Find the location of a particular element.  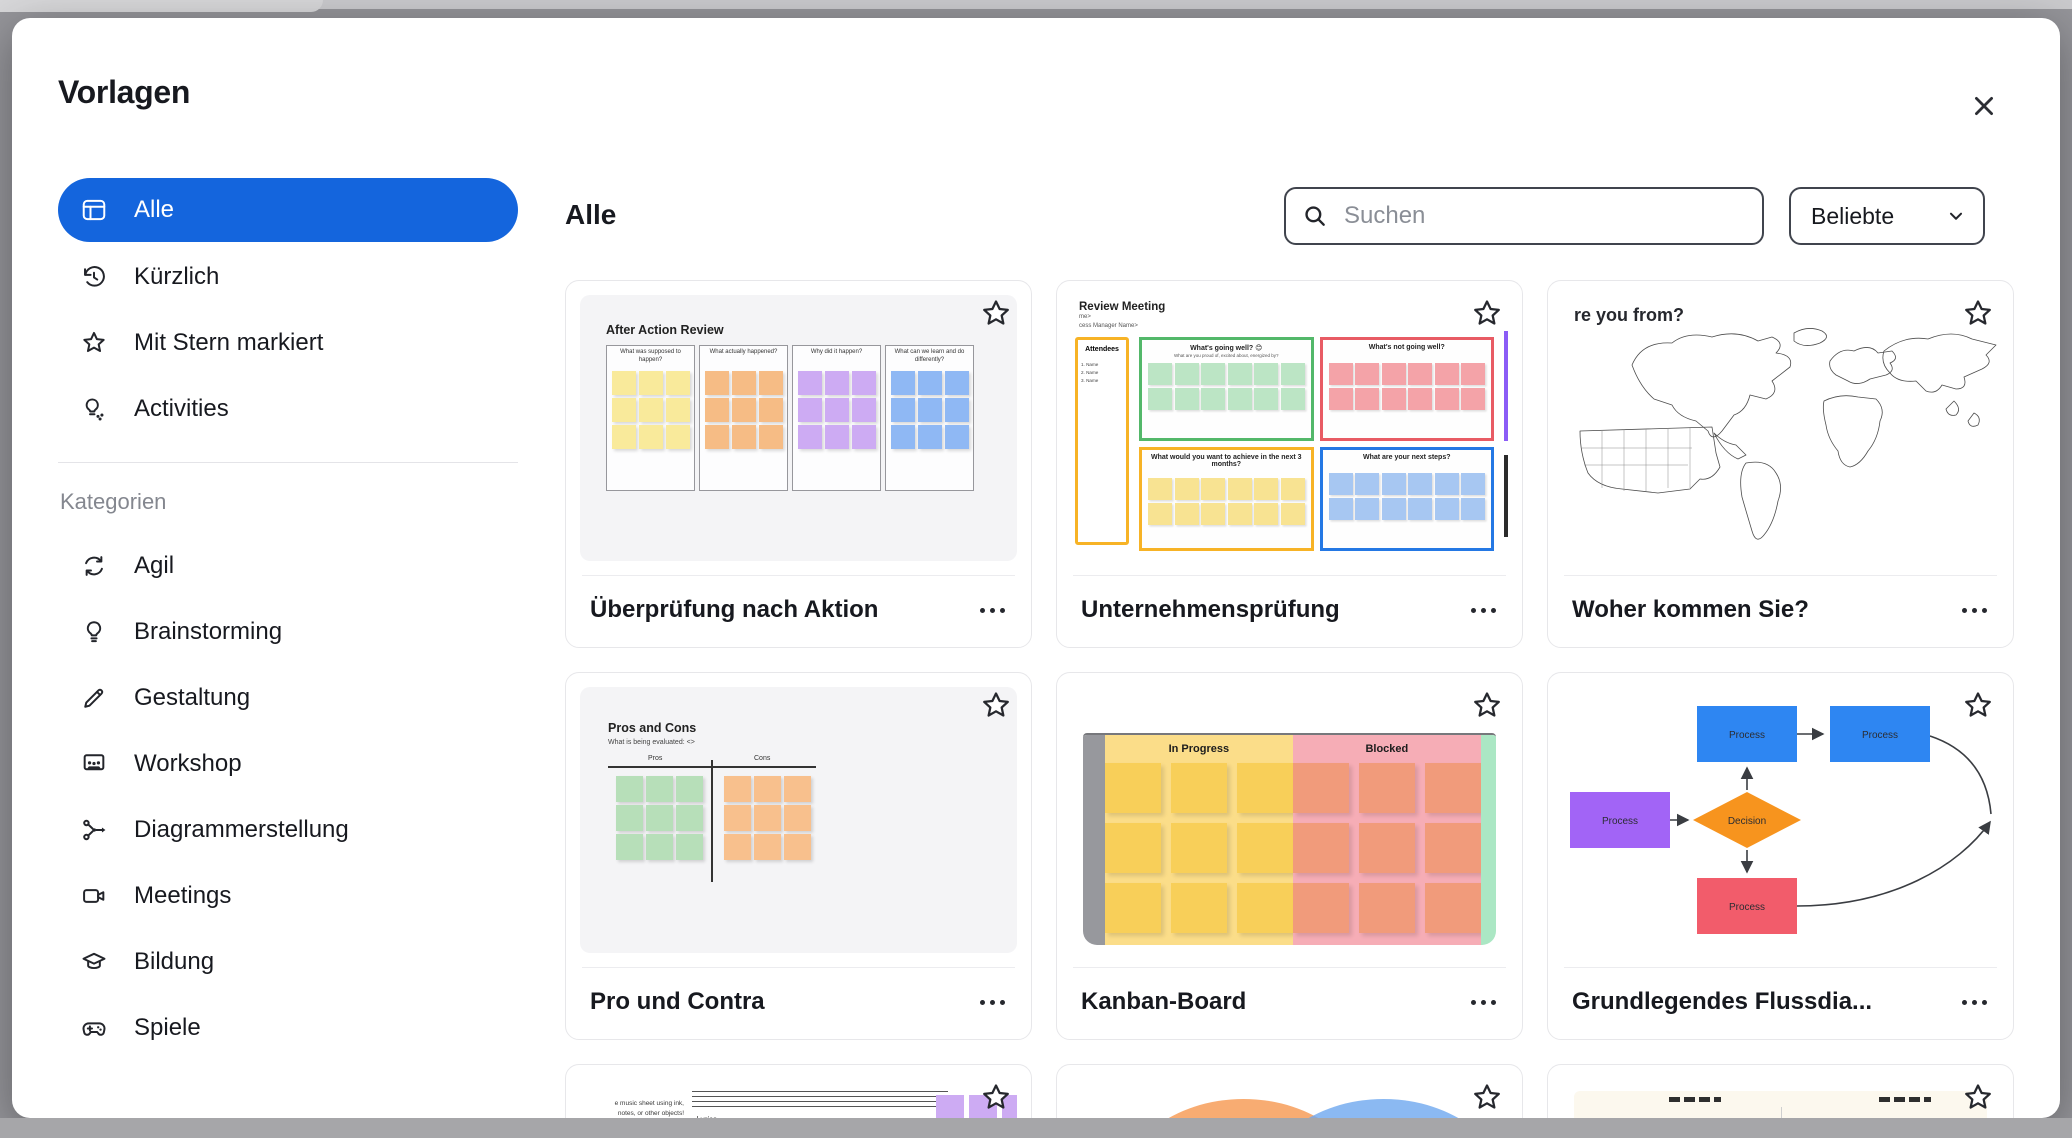

template-card-woher-kommen-sie: re you from? Woher kommen is located at coordinates (1780, 464).